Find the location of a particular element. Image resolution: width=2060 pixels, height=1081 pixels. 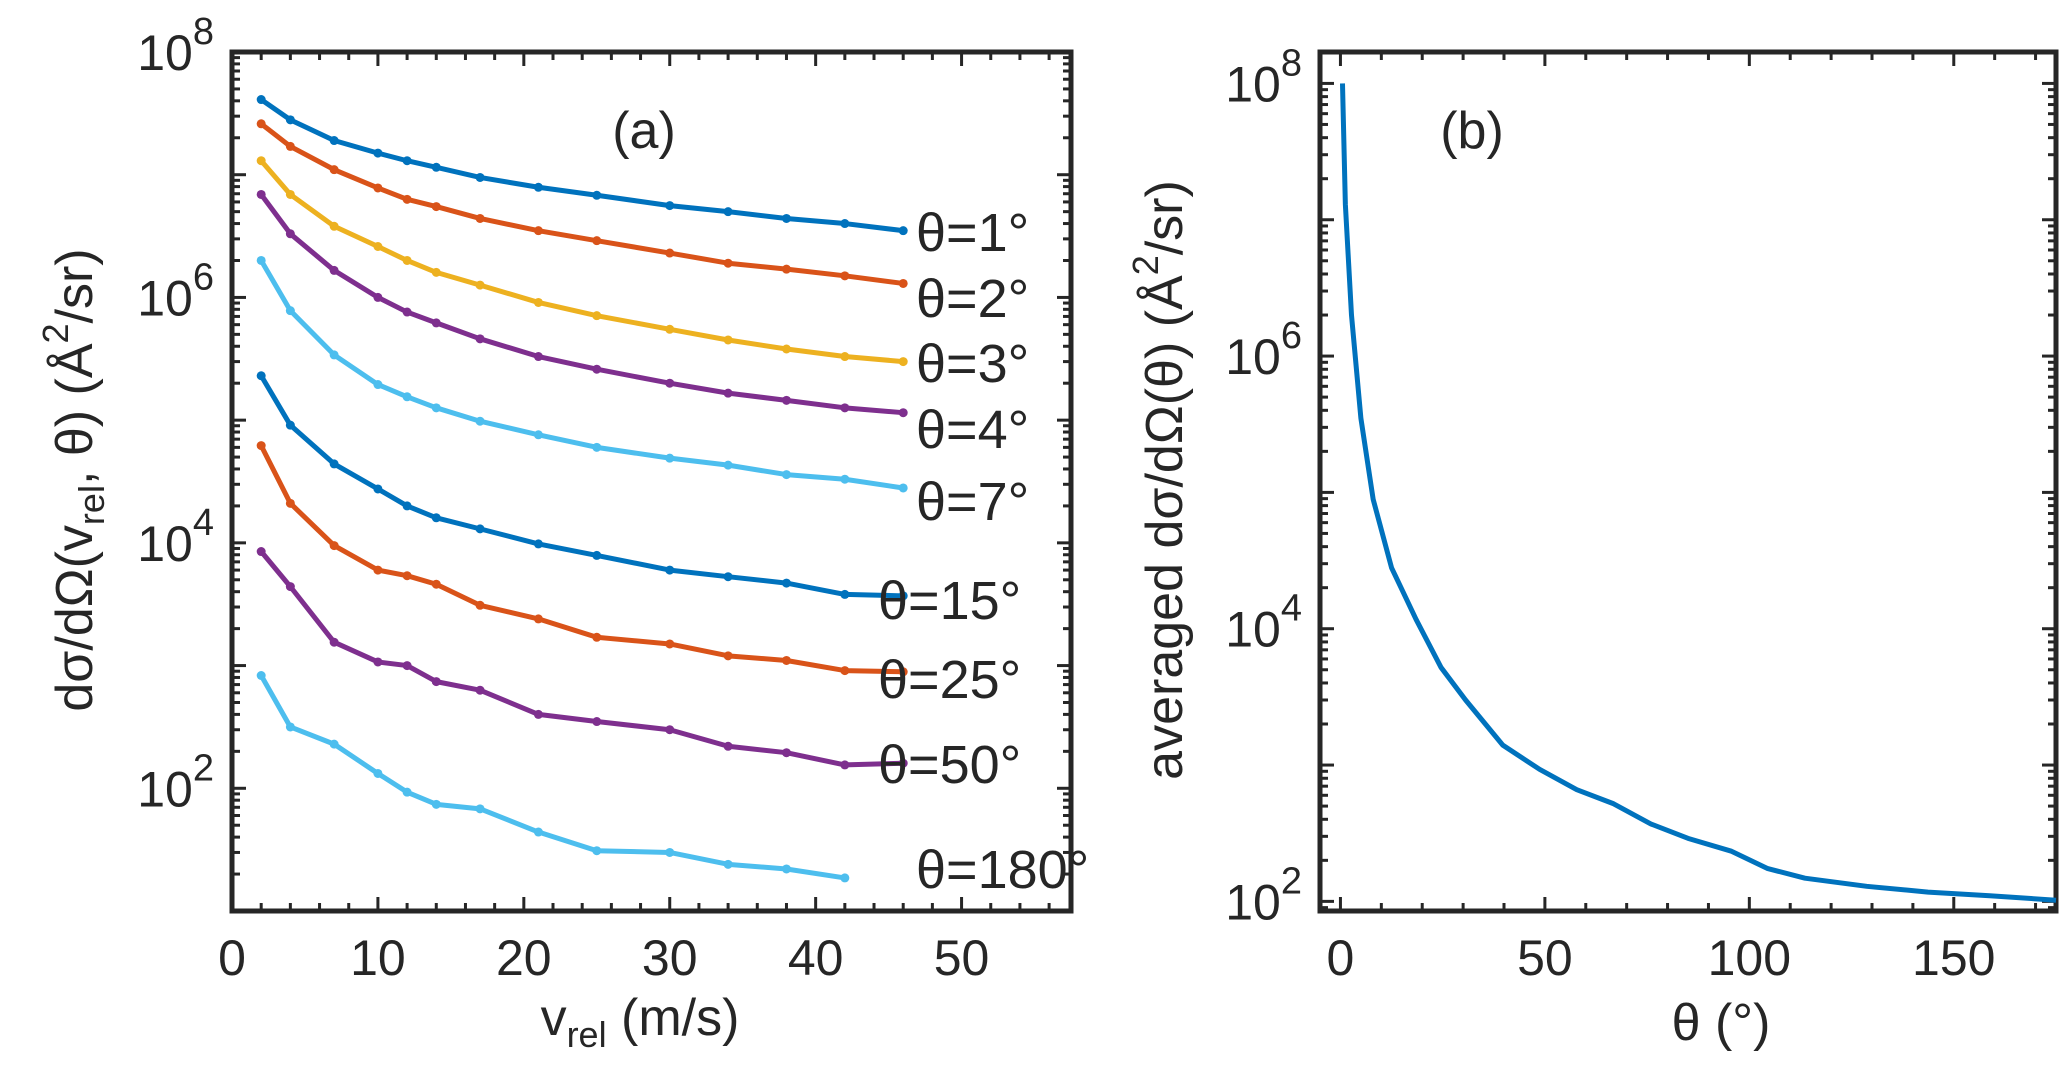

panel-b-label: (b) is located at coordinates (1472, 131).